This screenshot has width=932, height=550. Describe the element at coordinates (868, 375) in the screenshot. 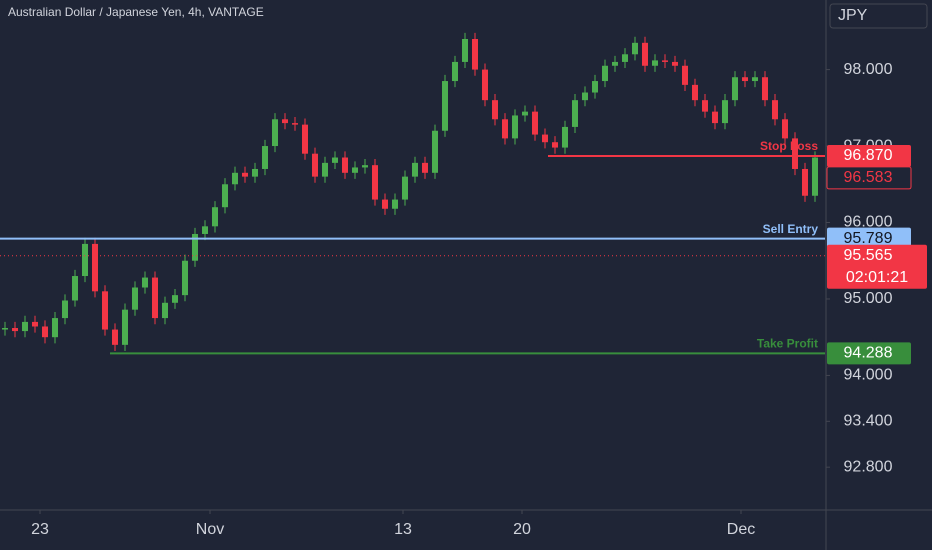

I see `y-tick-label: 94.000` at that location.